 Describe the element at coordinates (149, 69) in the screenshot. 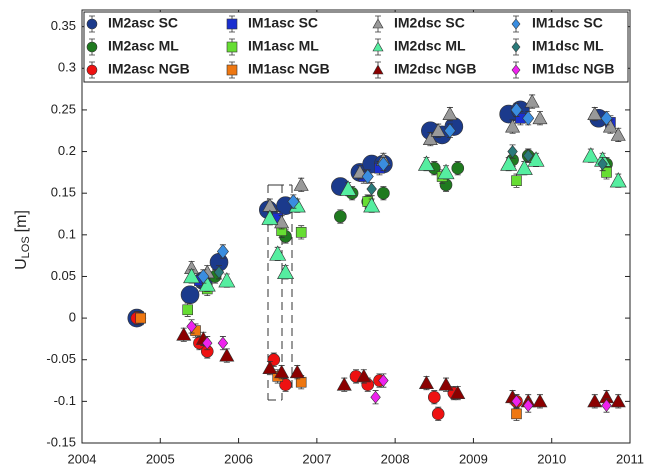

I see `legend-label: IM2asc NGB` at that location.